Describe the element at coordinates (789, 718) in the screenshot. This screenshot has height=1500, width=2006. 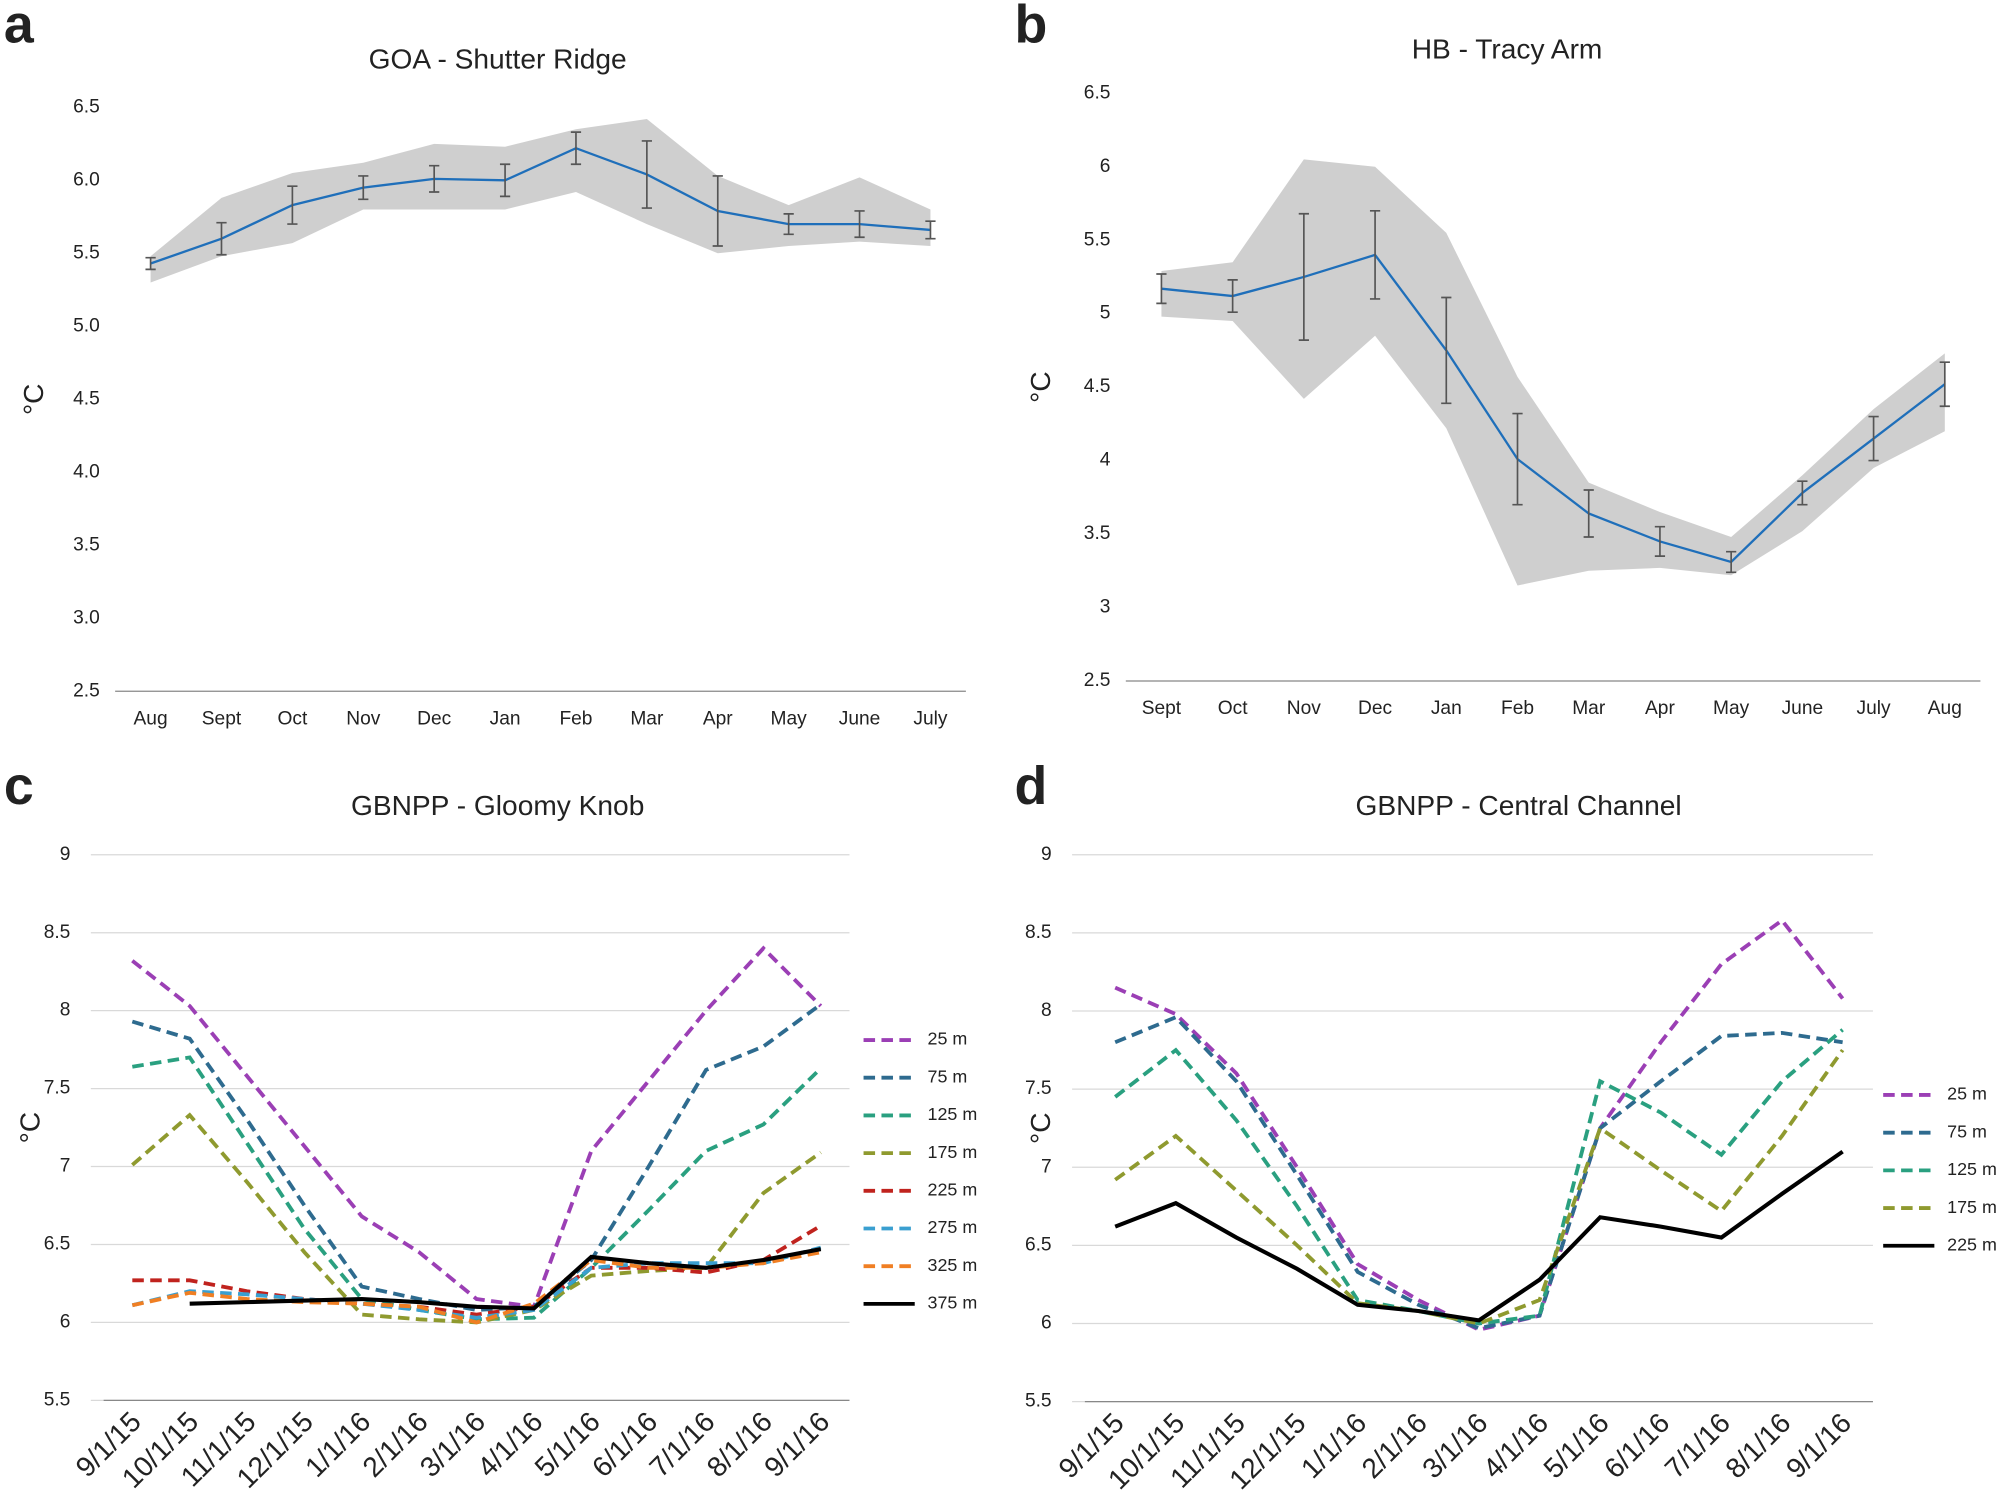
I see `x-tick-label: May` at that location.